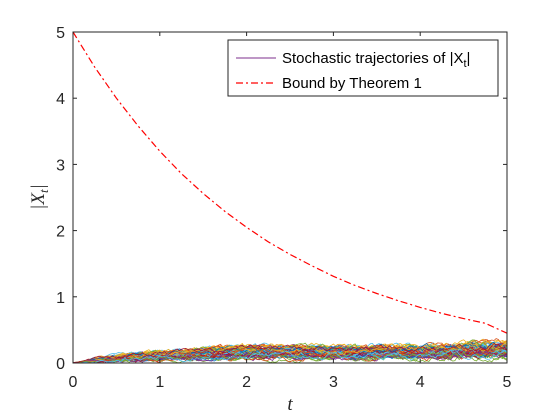 Image resolution: width=560 pixels, height=420 pixels. What do you see at coordinates (60, 99) in the screenshot?
I see `y-tick-label: 4` at bounding box center [60, 99].